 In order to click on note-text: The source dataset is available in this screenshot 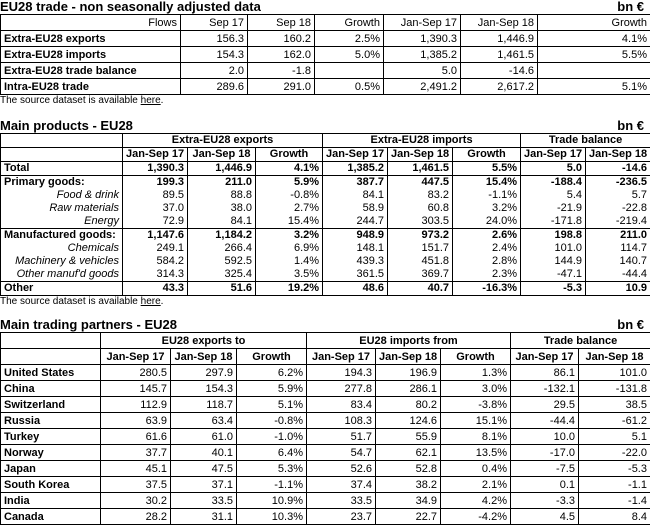, I will do `click(70, 100)`.